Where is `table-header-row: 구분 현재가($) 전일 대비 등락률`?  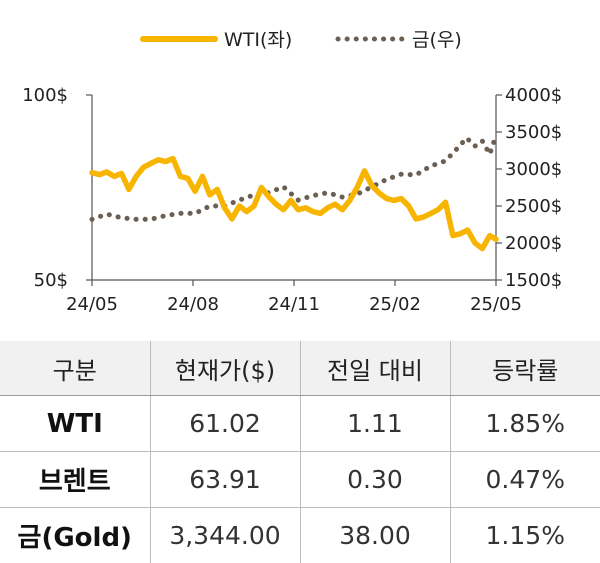 table-header-row: 구분 현재가($) 전일 대비 등락률 is located at coordinates (300, 368).